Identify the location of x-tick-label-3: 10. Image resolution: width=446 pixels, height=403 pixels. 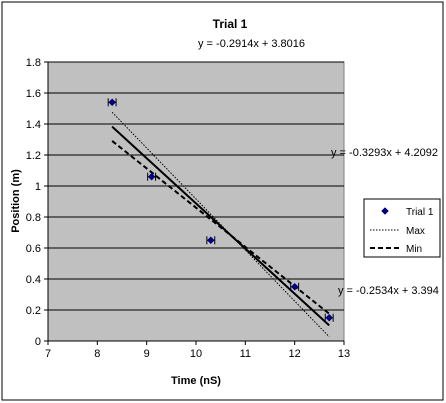
(196, 354).